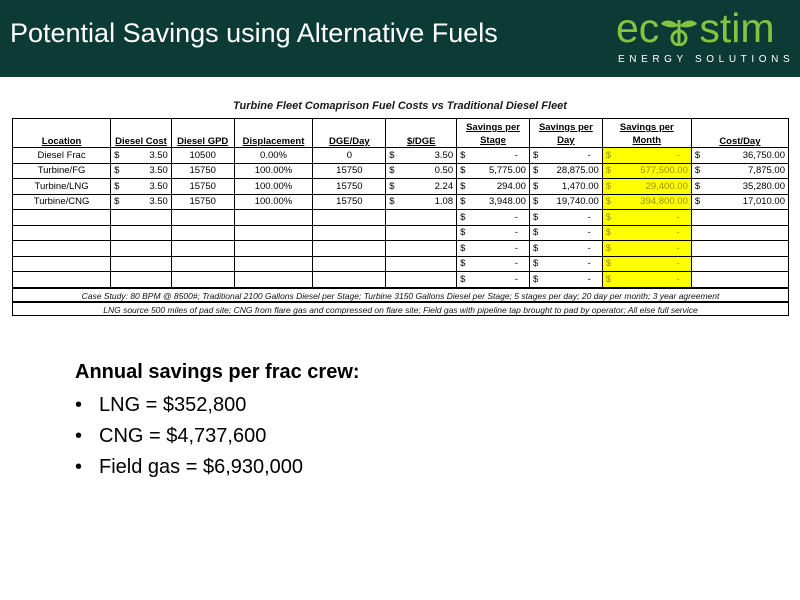 The width and height of the screenshot is (800, 600). What do you see at coordinates (349, 133) in the screenshot?
I see `header-dge-day: DGE/Day` at bounding box center [349, 133].